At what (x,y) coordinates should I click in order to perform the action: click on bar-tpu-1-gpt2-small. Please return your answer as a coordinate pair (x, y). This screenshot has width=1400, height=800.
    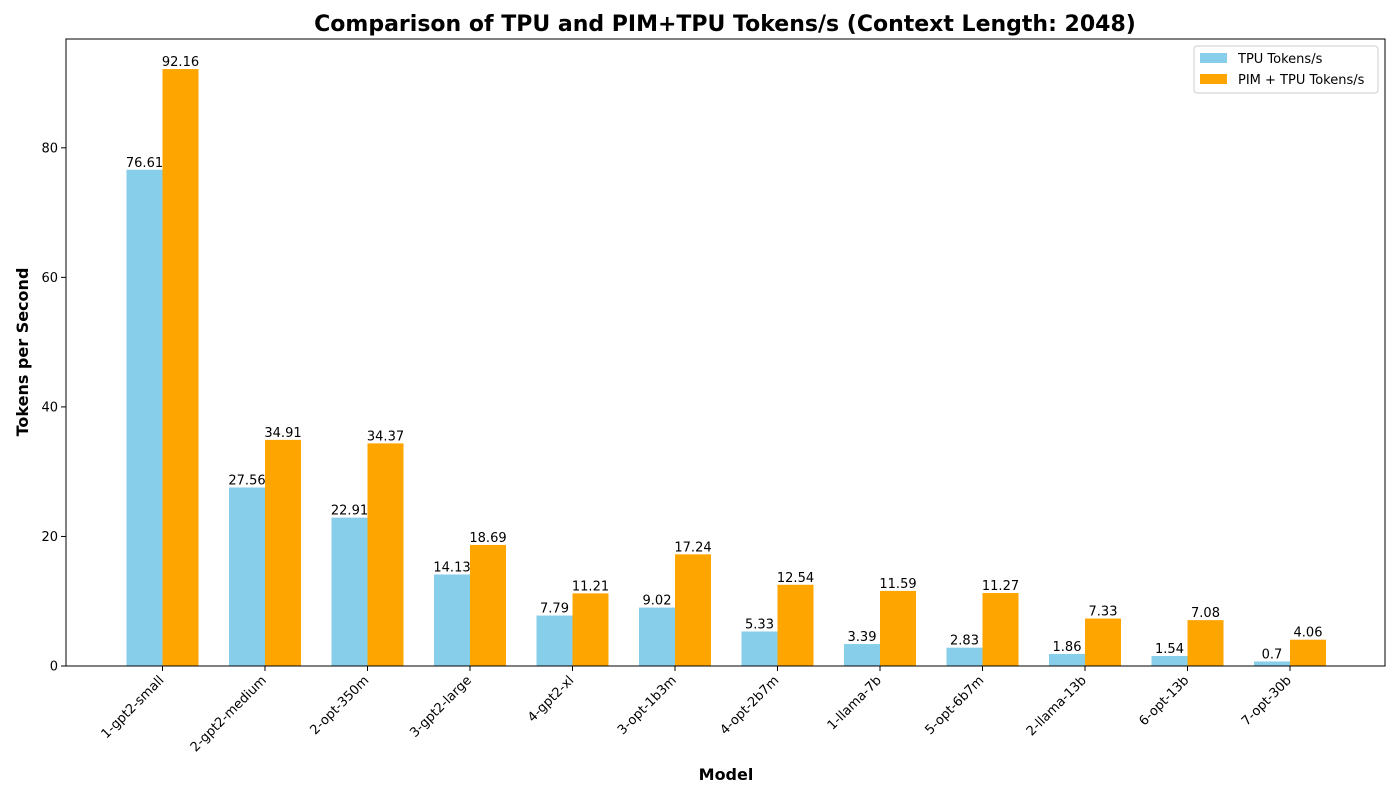
    Looking at the image, I should click on (144, 418).